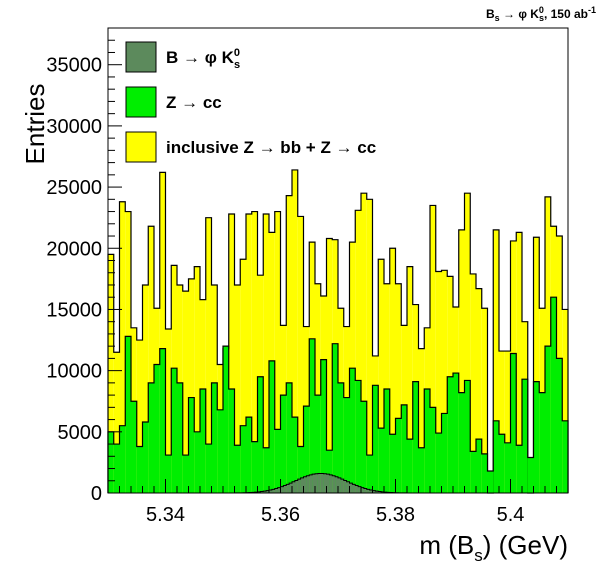 The image size is (598, 575). What do you see at coordinates (165, 515) in the screenshot?
I see `x-tick-label: 5.34` at bounding box center [165, 515].